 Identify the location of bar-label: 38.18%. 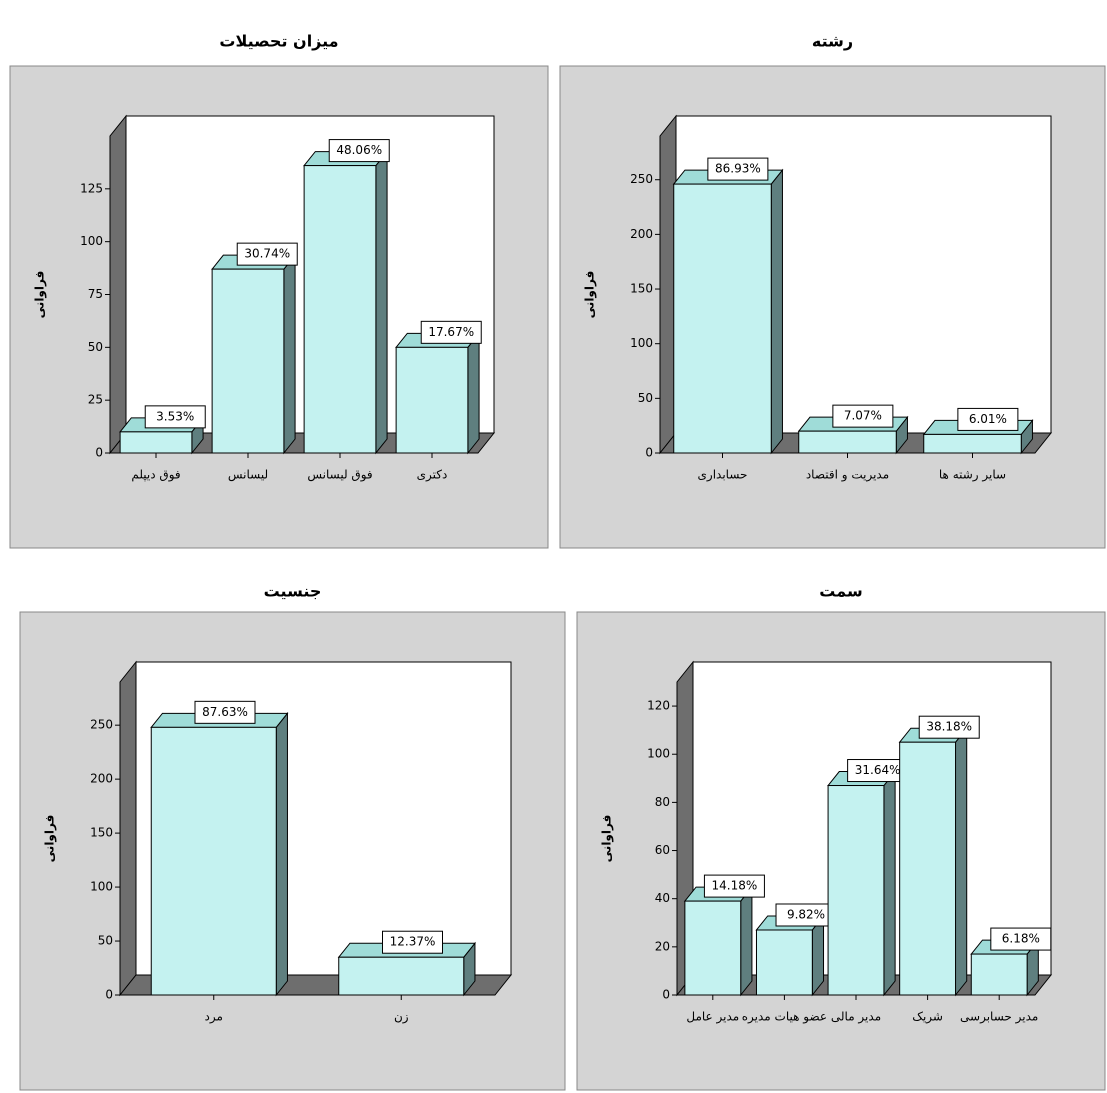
(949, 727).